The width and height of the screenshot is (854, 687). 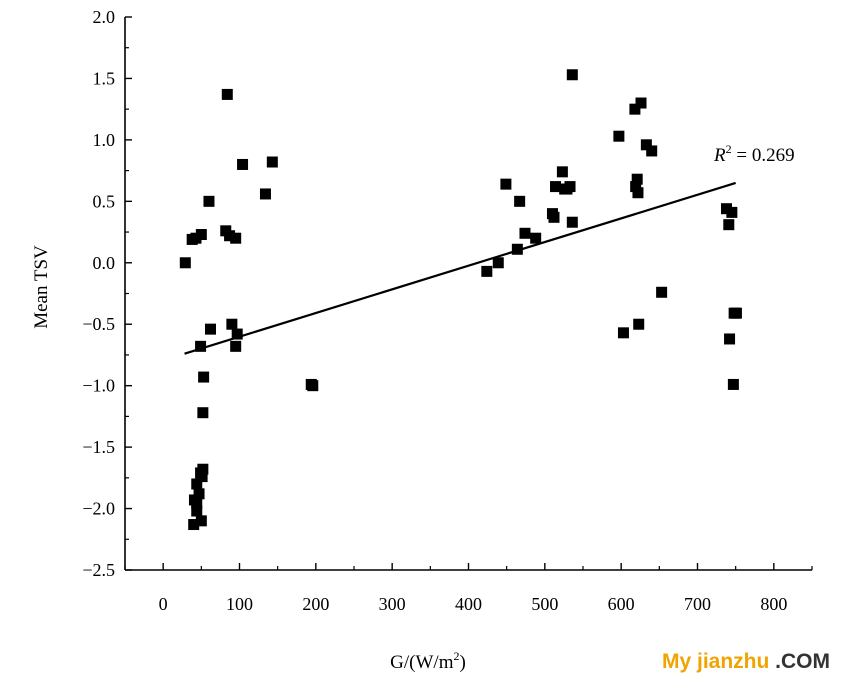 What do you see at coordinates (104, 17) in the screenshot?
I see `y-tick-label: 2.0` at bounding box center [104, 17].